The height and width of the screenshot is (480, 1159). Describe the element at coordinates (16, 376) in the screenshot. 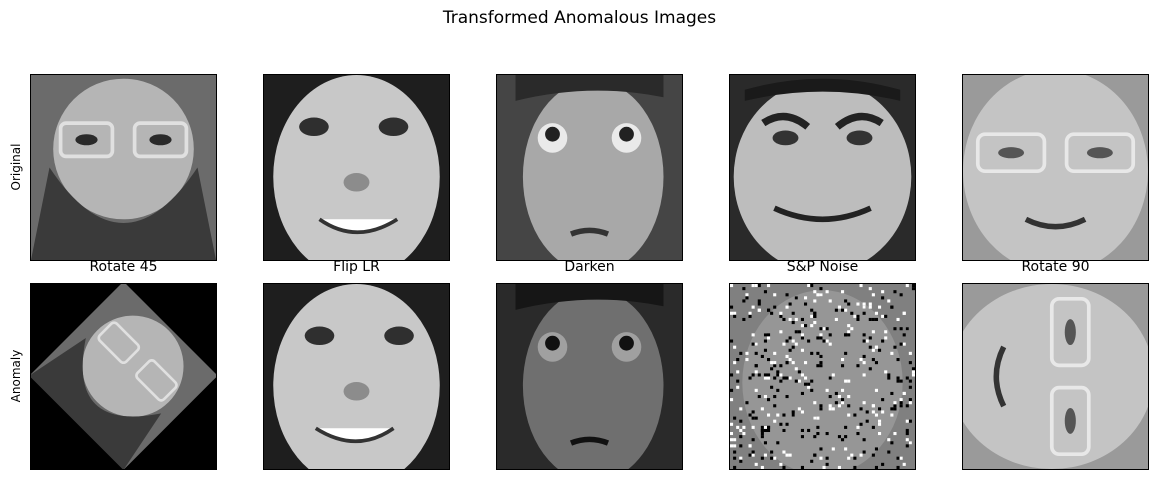

I see `row-label-anomaly: Anomaly` at that location.